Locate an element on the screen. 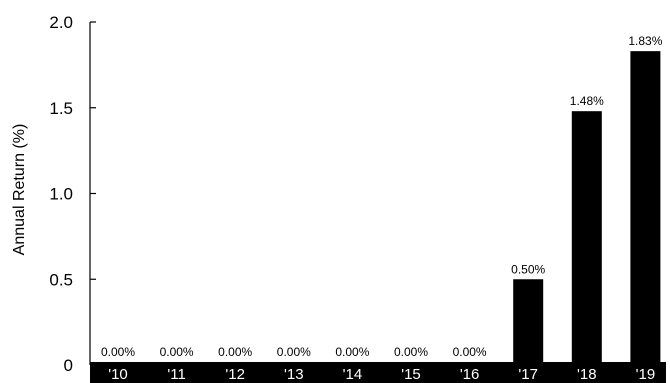  y-tick-label: 1.0 is located at coordinates (61, 194).